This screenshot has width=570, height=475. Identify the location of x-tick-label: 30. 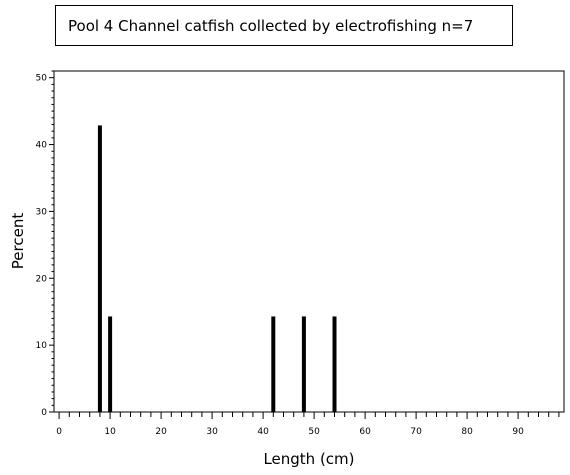
(212, 432).